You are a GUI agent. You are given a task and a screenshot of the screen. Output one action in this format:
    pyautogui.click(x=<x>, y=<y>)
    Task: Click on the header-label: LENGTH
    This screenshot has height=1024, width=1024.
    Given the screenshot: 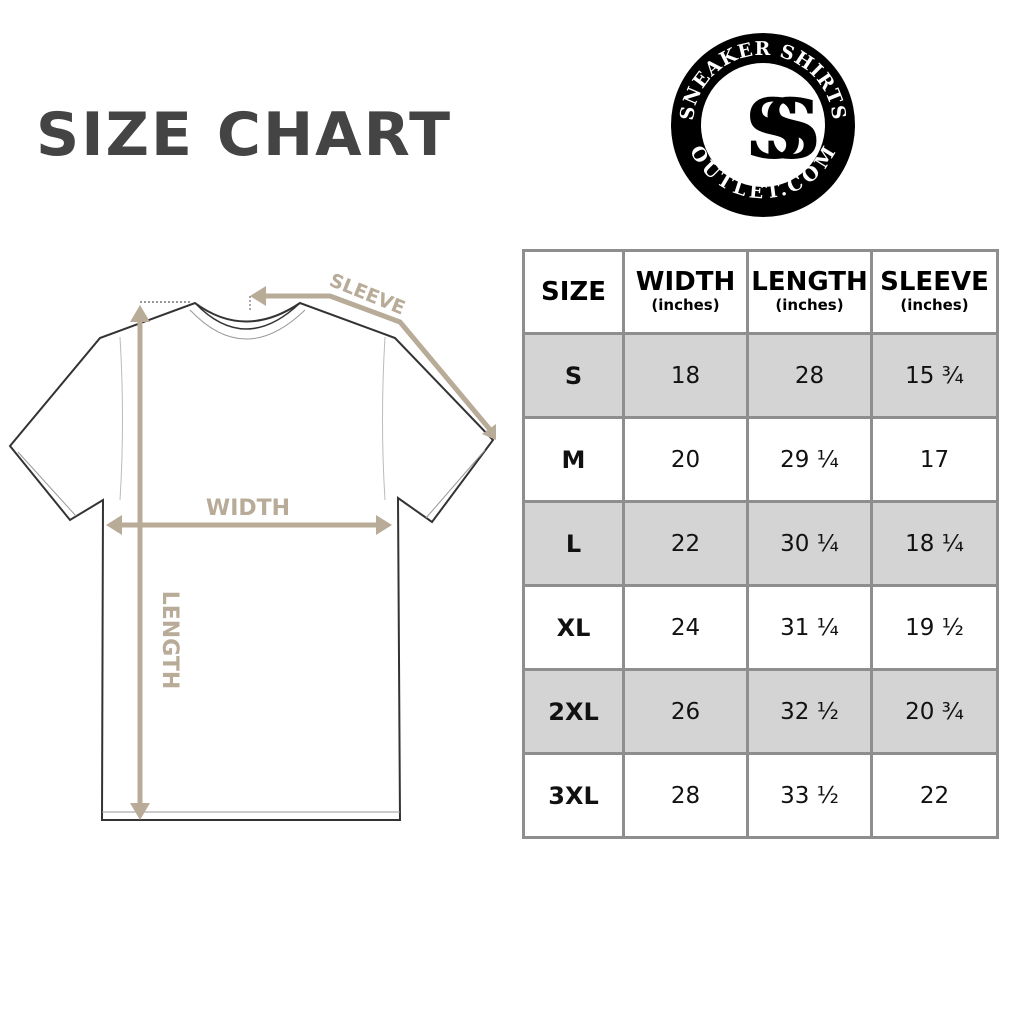 What is the action you would take?
    pyautogui.click(x=809, y=282)
    